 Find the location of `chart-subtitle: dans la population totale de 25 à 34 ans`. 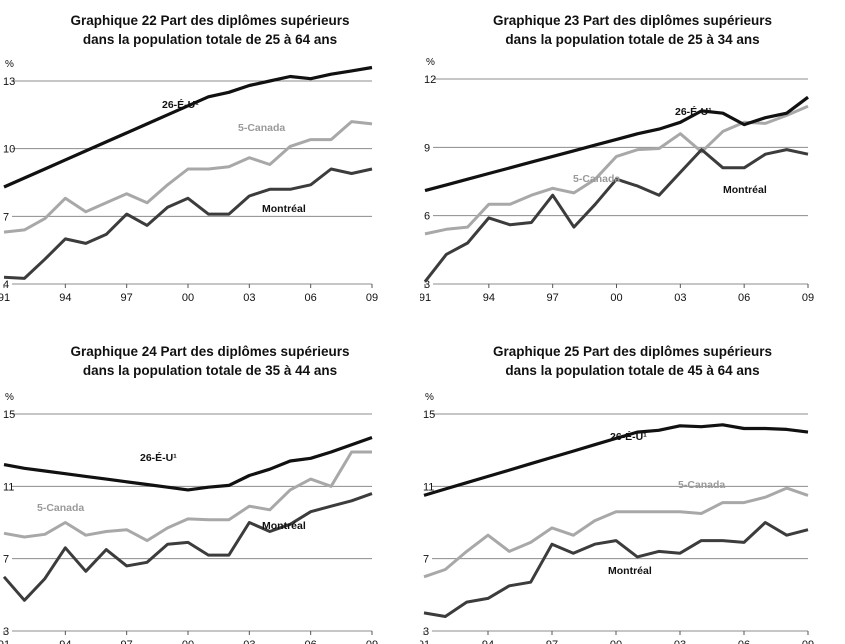

chart-subtitle: dans la population totale de 25 à 34 ans is located at coordinates (632, 39).